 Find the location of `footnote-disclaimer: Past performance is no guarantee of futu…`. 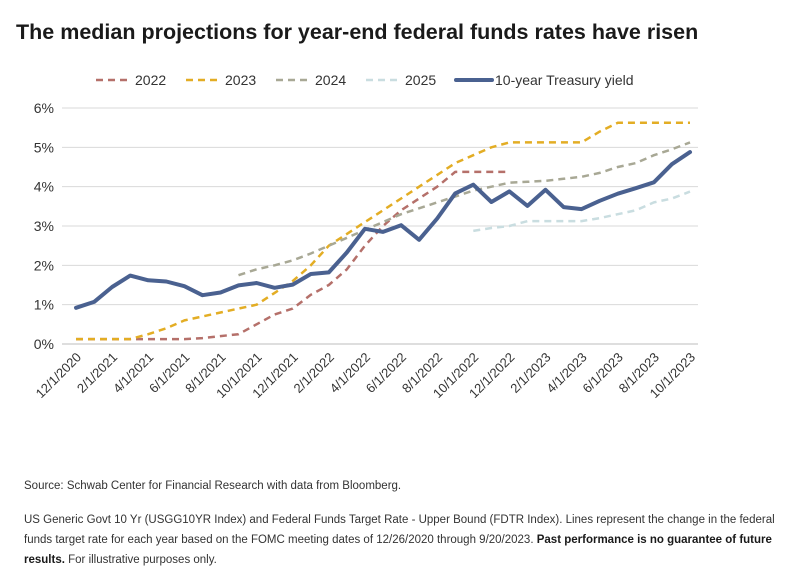

footnote-disclaimer: Past performance is no guarantee of futu… is located at coordinates (398, 550).